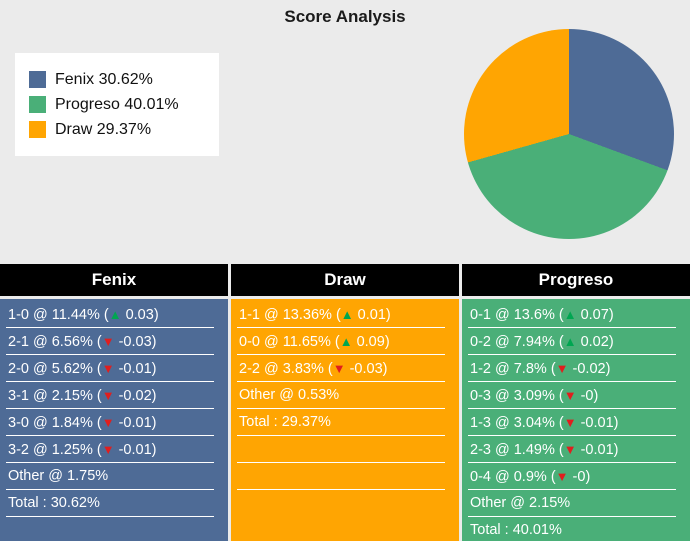 This screenshot has width=690, height=541. I want to click on table-row: 2-3 @ 1.49% (▼ -0.01), so click(572, 449).